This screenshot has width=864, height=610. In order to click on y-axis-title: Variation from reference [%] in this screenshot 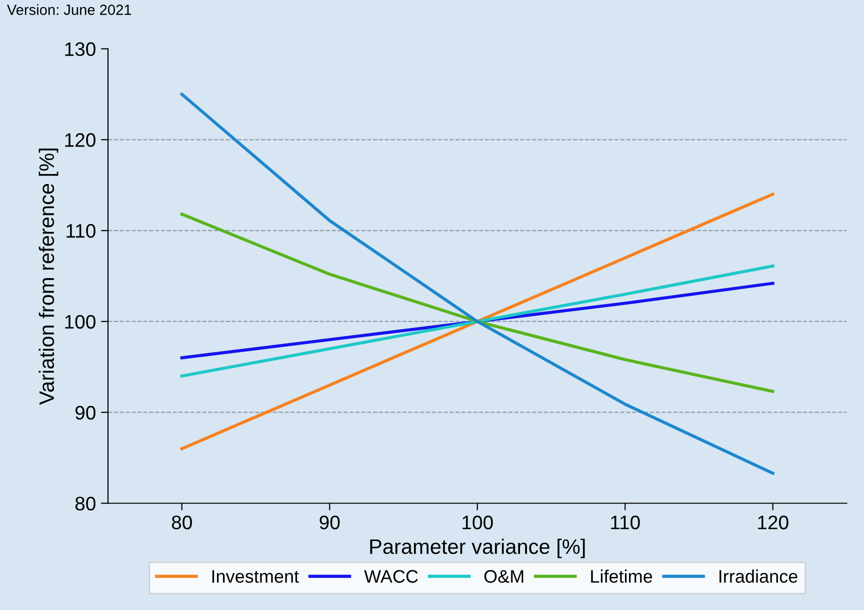, I will do `click(48, 276)`.